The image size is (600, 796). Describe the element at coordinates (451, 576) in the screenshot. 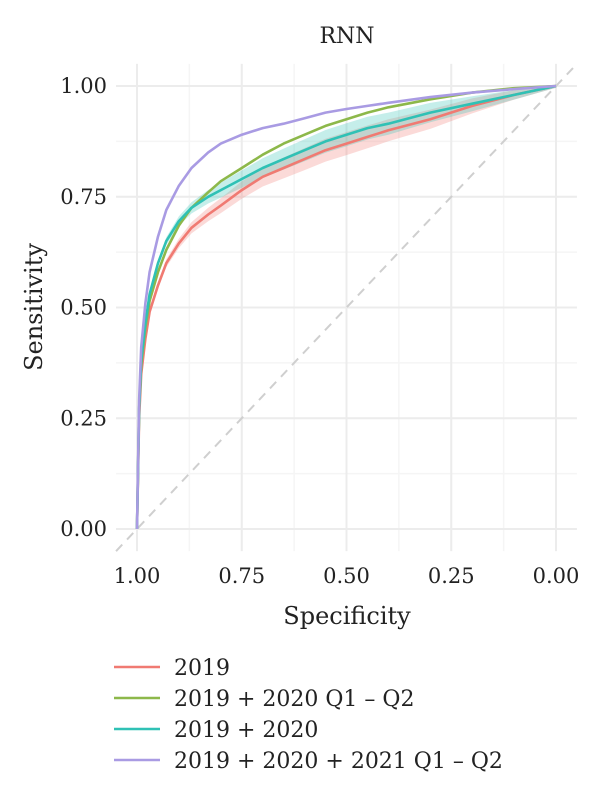

I see `x-tick-label: 0.25` at that location.